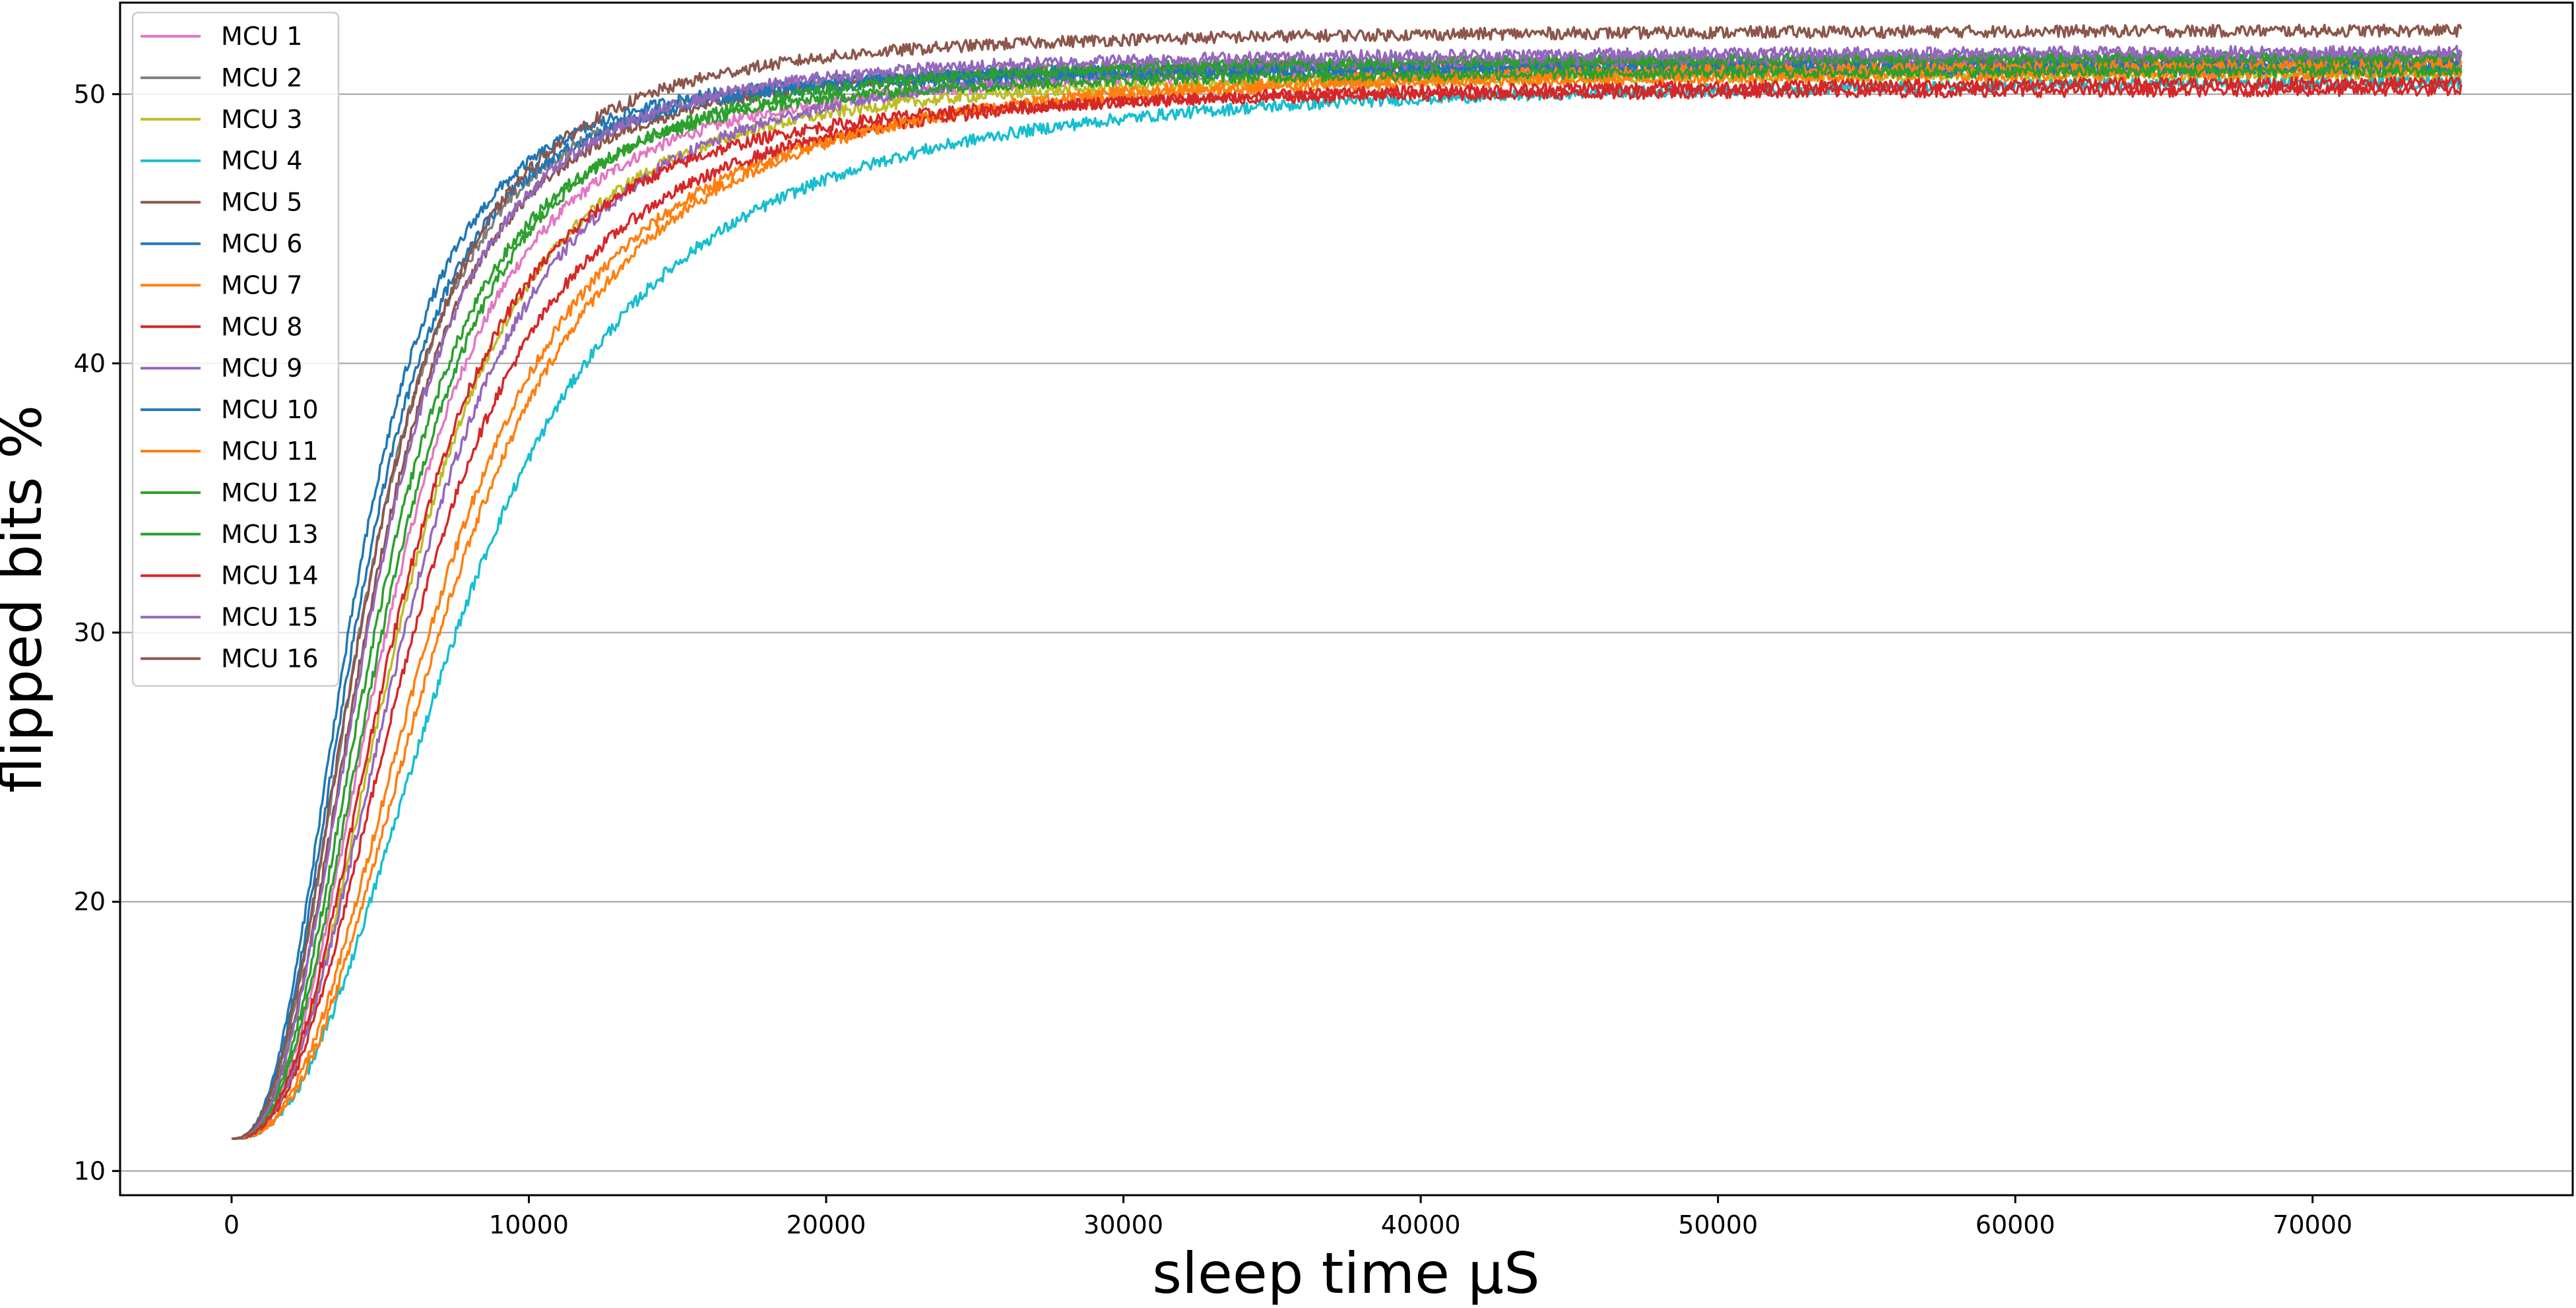 The image size is (2576, 1308). Describe the element at coordinates (270, 658) in the screenshot. I see `legend-label: MCU 16` at that location.